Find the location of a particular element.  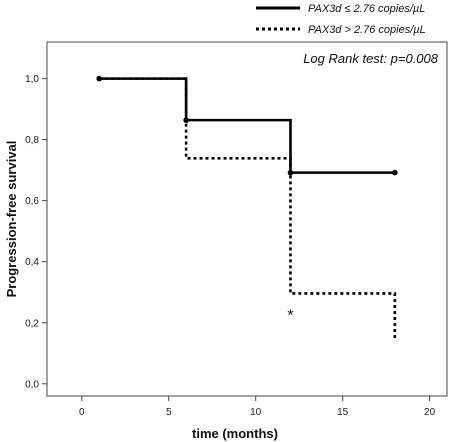

x-tick-label: 5 is located at coordinates (169, 412).